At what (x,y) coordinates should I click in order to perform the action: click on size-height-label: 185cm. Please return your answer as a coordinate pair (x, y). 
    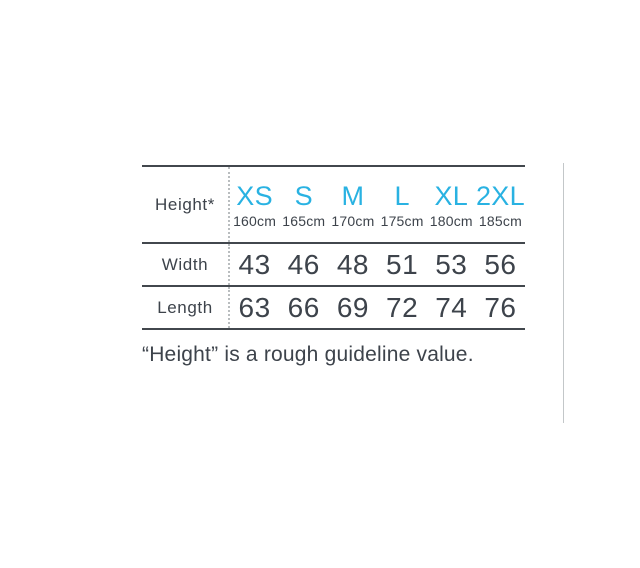
    Looking at the image, I should click on (500, 221).